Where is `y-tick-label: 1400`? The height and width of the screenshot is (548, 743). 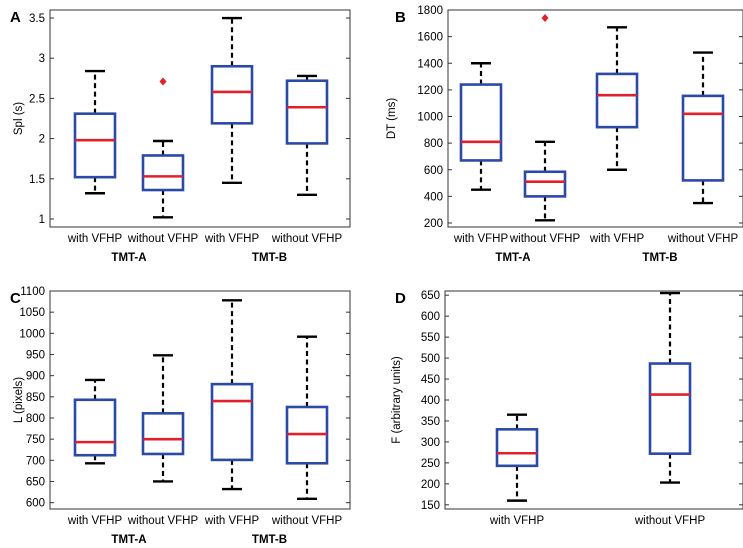 y-tick-label: 1400 is located at coordinates (430, 64).